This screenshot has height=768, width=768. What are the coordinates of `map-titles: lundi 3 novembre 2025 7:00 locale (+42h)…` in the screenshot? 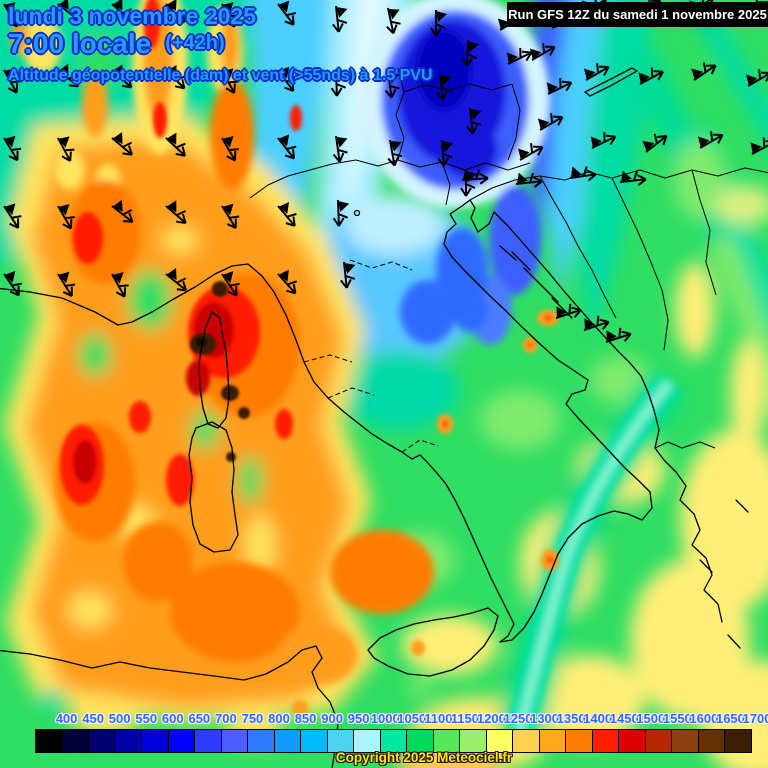 It's located at (220, 44).